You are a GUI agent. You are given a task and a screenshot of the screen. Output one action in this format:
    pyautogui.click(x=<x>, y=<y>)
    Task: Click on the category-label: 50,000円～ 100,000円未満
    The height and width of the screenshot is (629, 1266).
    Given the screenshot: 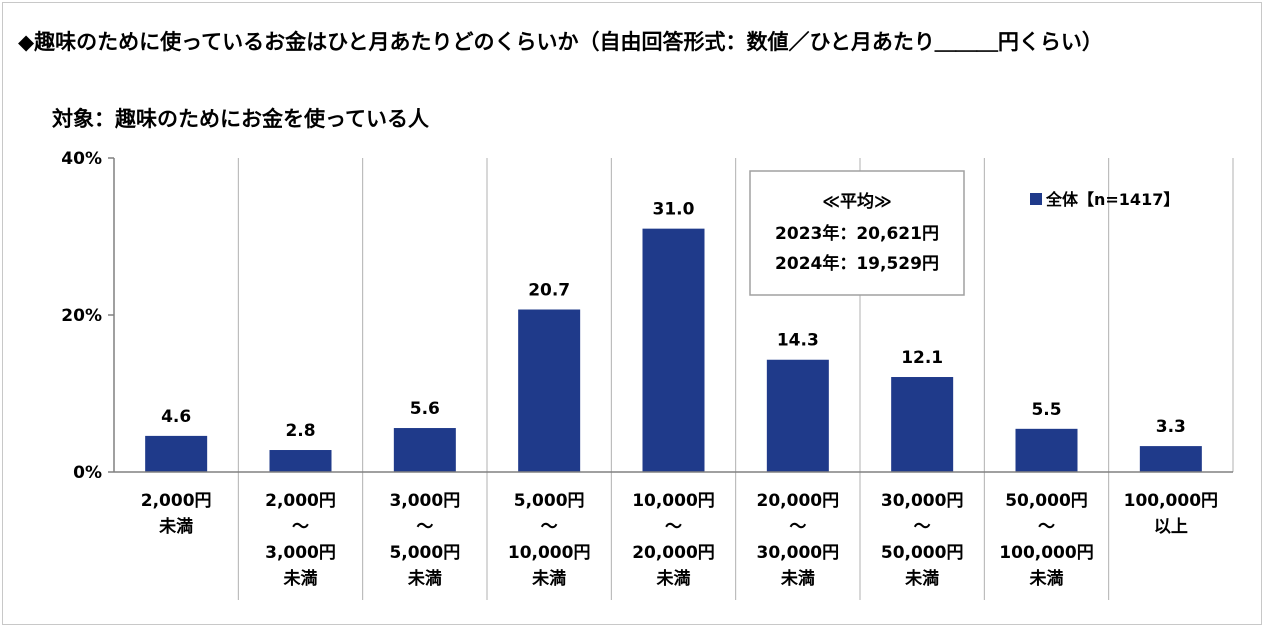 What is the action you would take?
    pyautogui.click(x=1046, y=540)
    